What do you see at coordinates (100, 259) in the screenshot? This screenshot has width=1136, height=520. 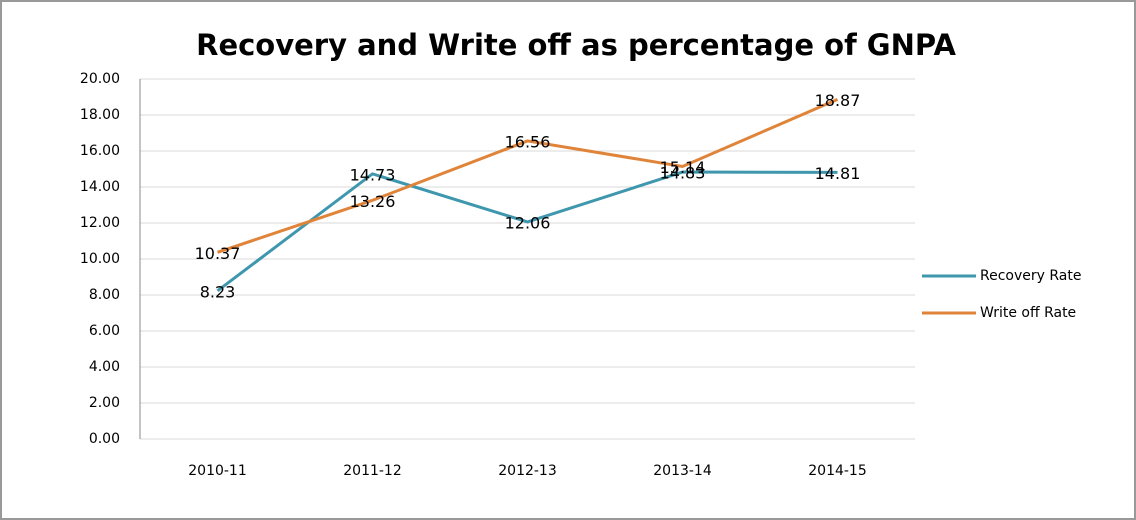 I see `y-tick-label: 10.00` at bounding box center [100, 259].